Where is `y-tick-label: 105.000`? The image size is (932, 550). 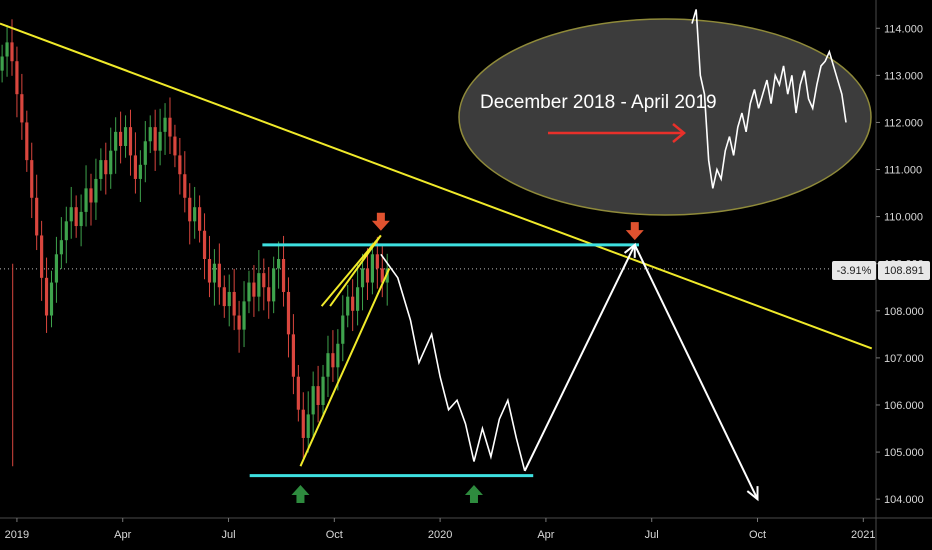 y-tick-label: 105.000 is located at coordinates (904, 453).